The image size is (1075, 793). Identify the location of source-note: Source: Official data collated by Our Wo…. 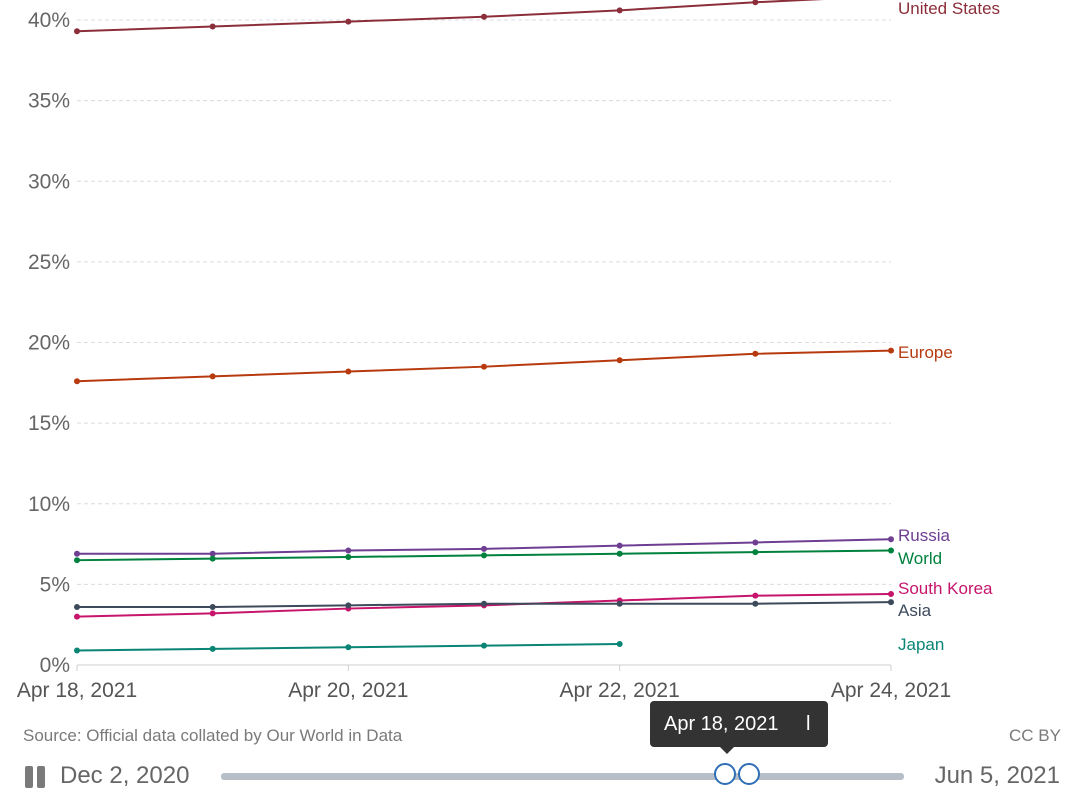
(213, 735).